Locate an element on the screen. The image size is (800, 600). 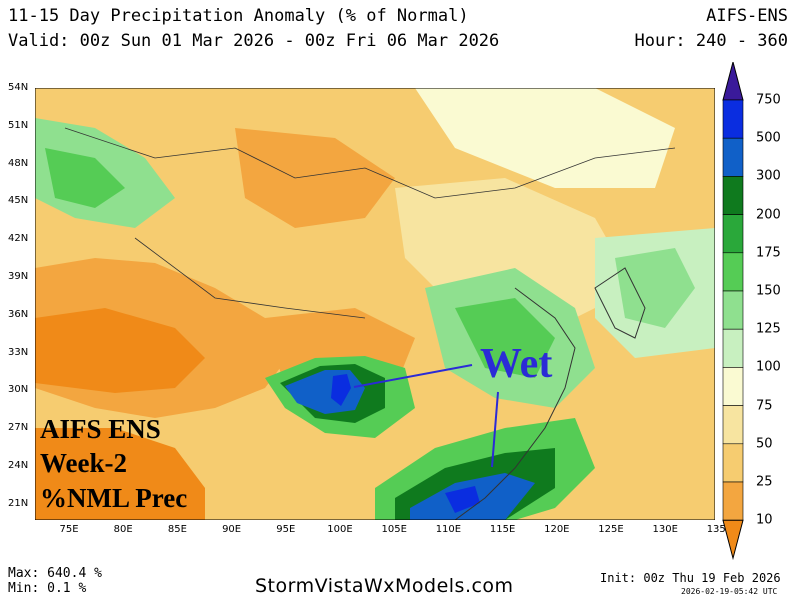
lon-label: 100E is located at coordinates (340, 529).